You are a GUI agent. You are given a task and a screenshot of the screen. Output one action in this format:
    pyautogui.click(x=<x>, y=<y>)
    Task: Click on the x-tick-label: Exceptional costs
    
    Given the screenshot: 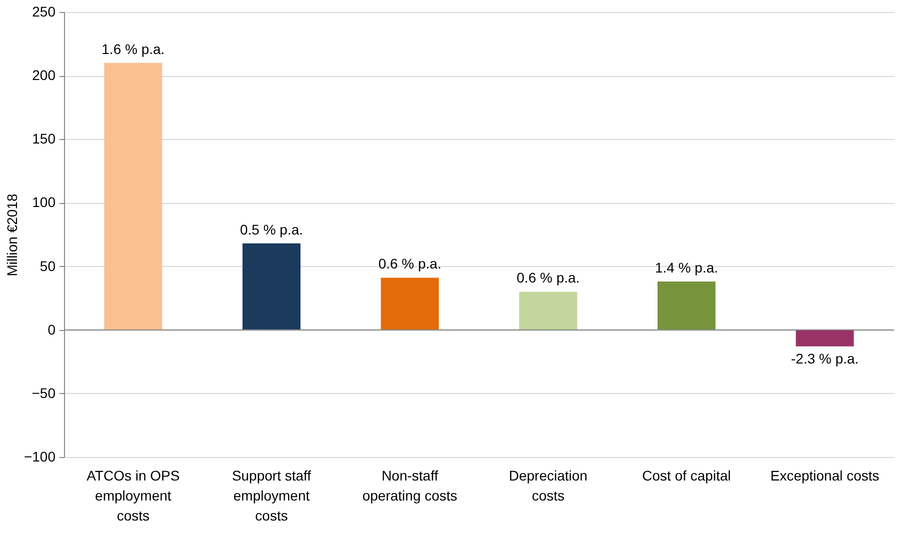 What is the action you would take?
    pyautogui.click(x=825, y=476)
    